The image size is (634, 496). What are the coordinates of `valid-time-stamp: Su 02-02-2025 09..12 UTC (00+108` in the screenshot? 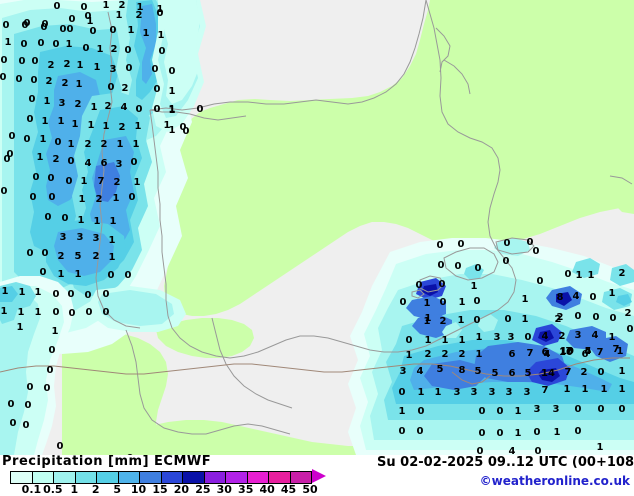 It's located at (505, 462).